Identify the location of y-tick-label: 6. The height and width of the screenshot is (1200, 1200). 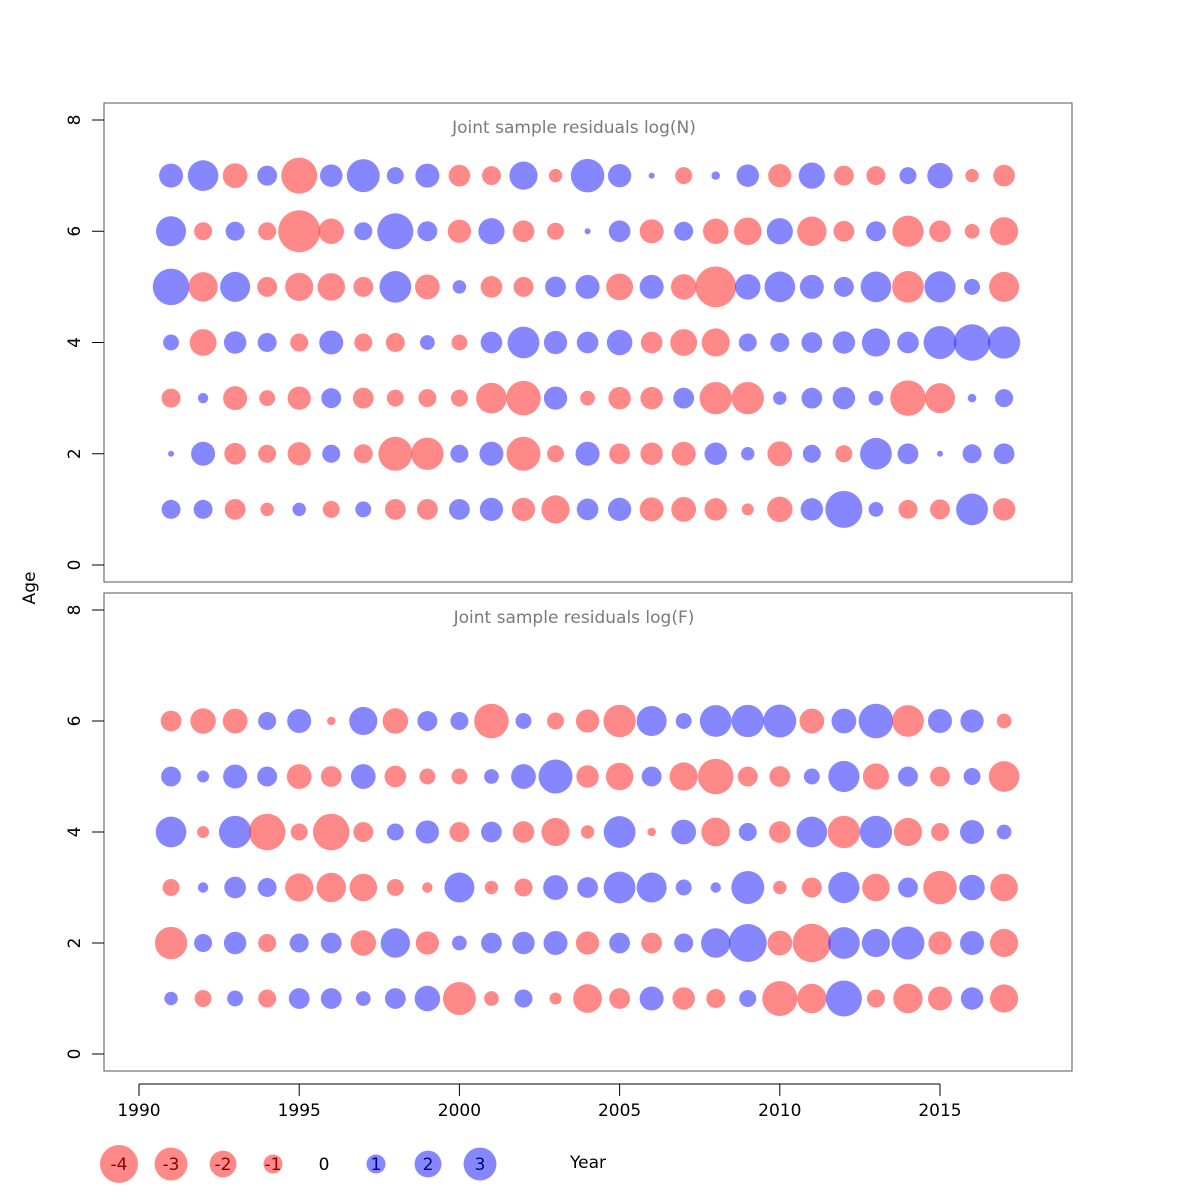
(75, 231).